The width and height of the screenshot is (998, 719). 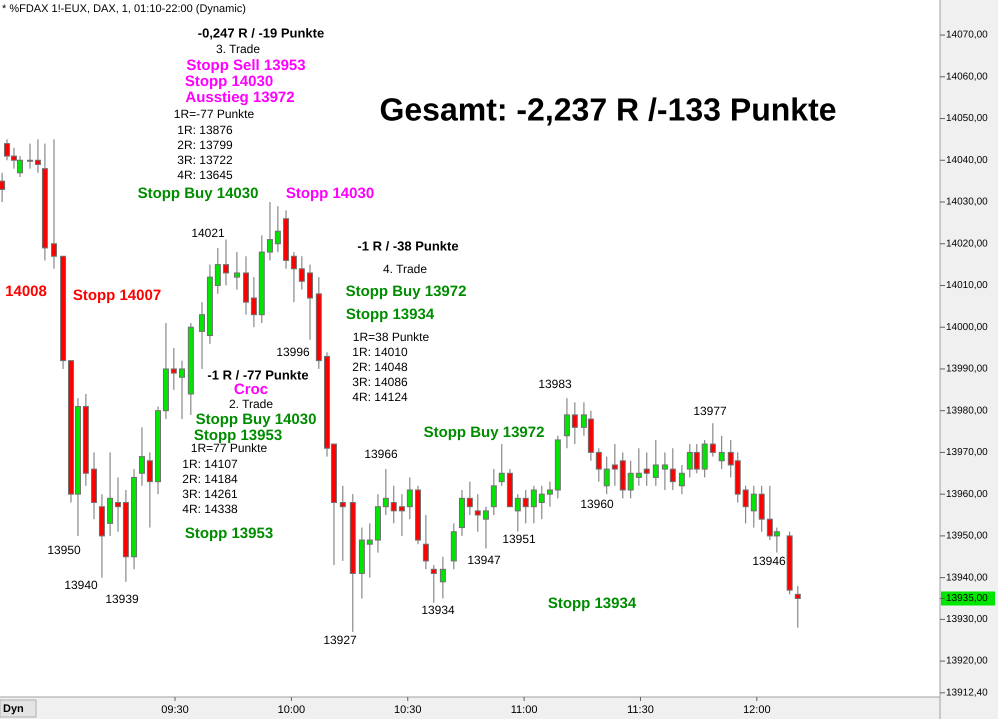 I want to click on y-tick-label: 14050,00, so click(x=967, y=118).